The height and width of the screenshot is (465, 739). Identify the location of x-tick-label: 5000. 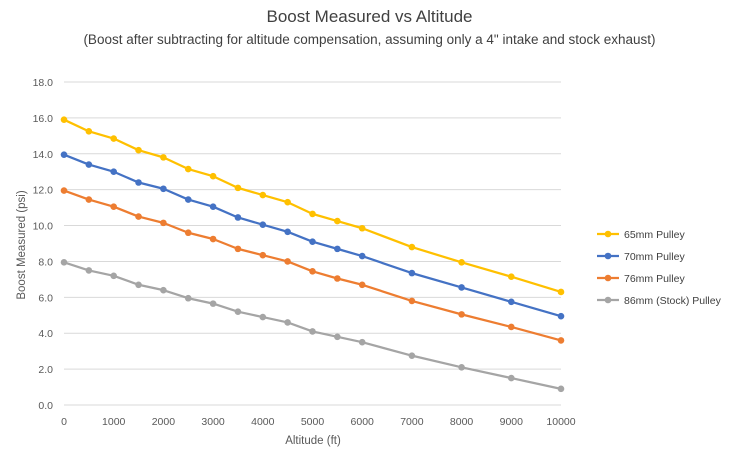
(313, 422).